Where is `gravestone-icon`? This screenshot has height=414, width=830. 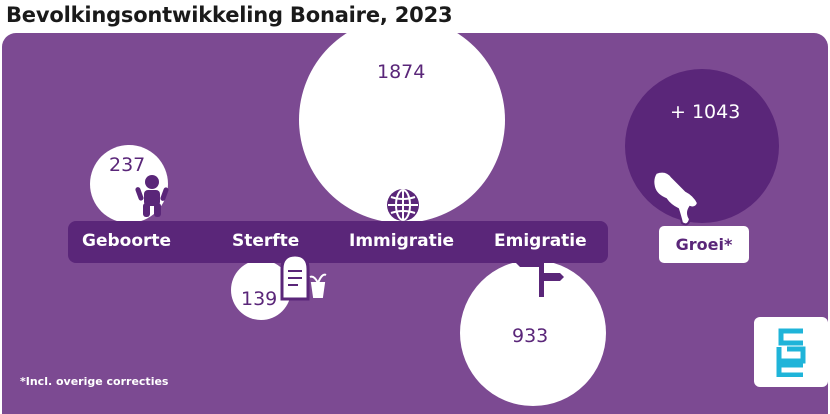
gravestone-icon is located at coordinates (303, 277).